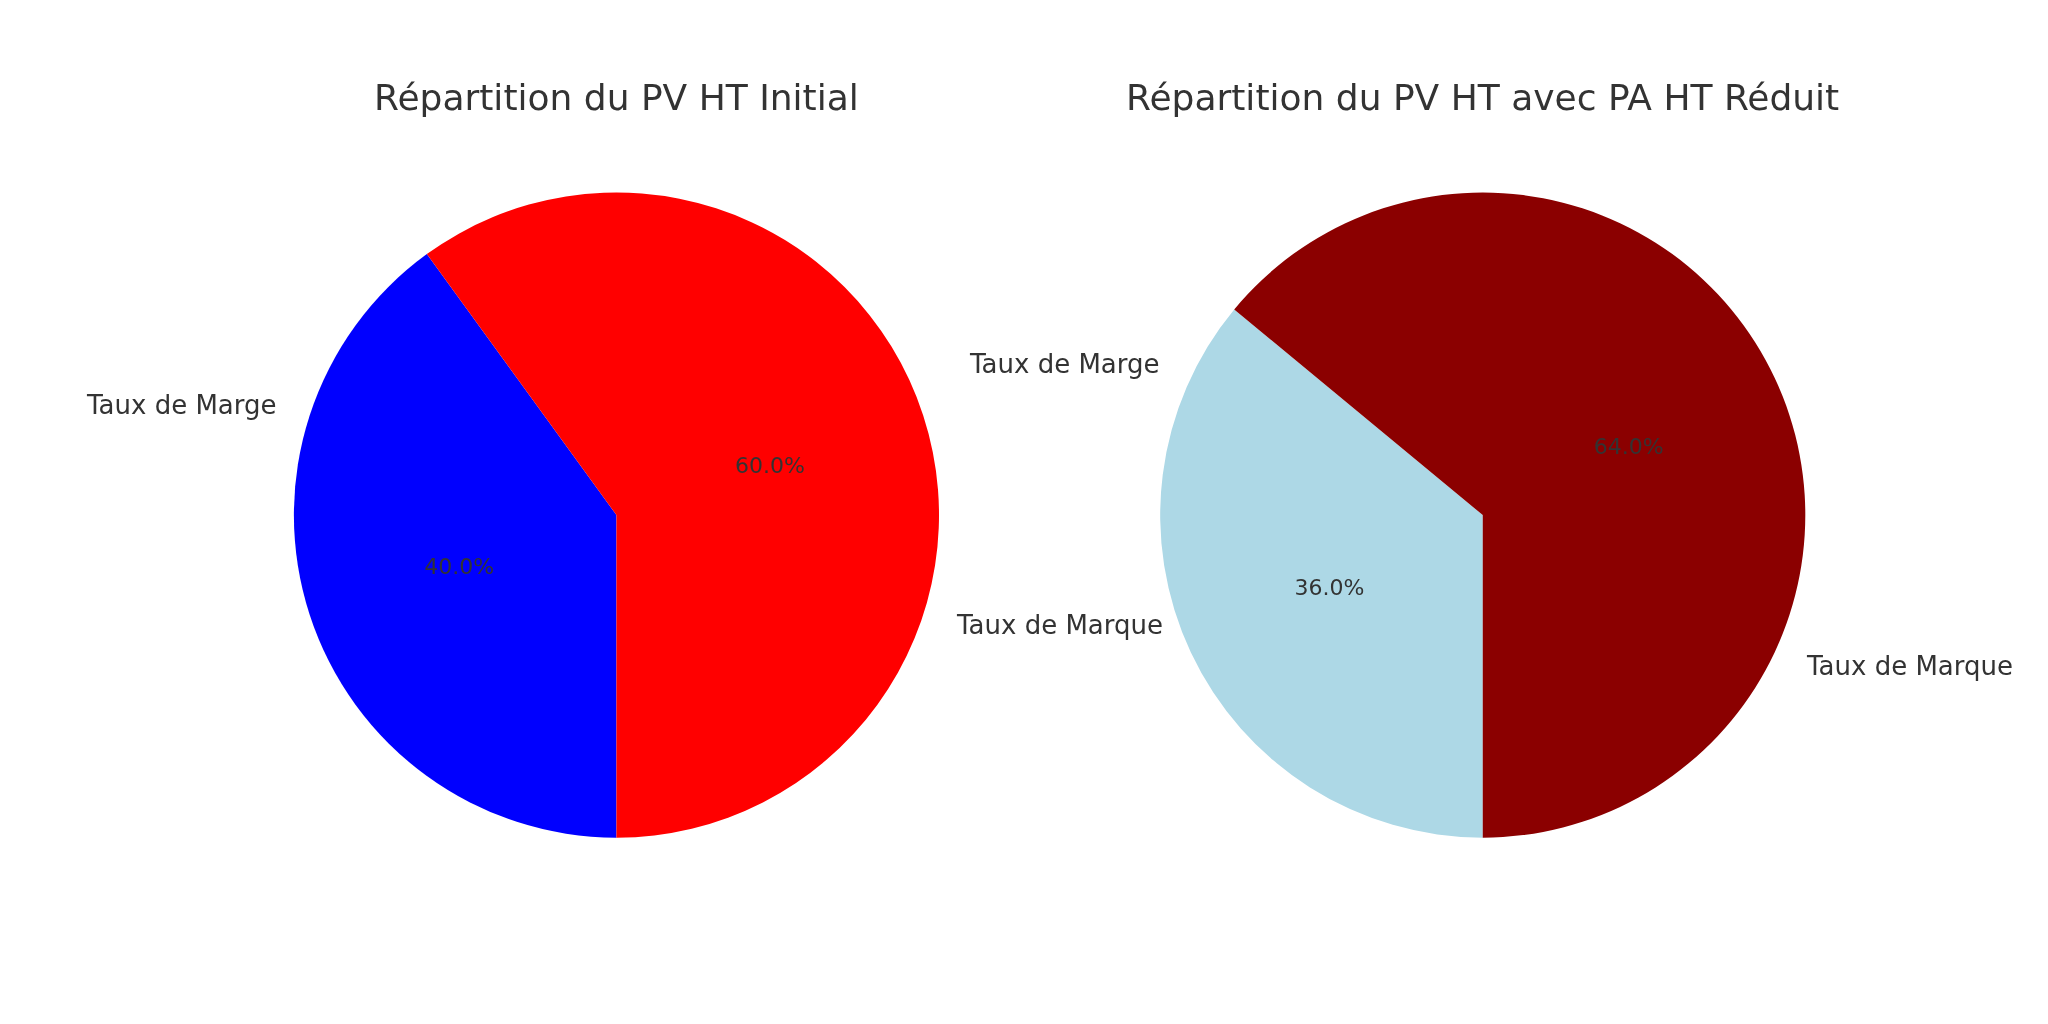 Image resolution: width=2048 pixels, height=1024 pixels. Describe the element at coordinates (1628, 446) in the screenshot. I see `data-label: 64.0%` at that location.